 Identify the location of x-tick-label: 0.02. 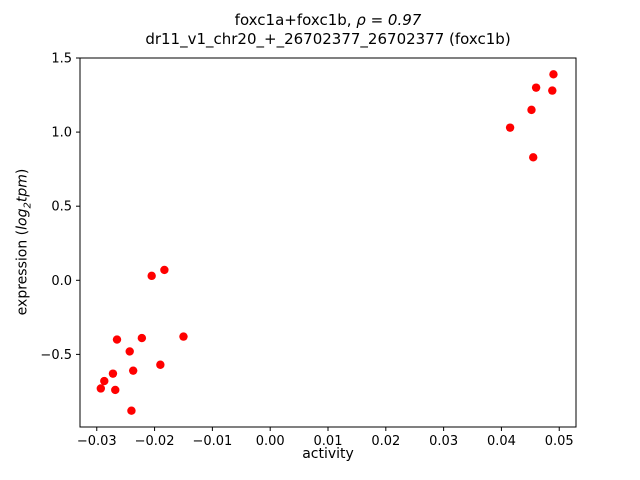
(385, 441).